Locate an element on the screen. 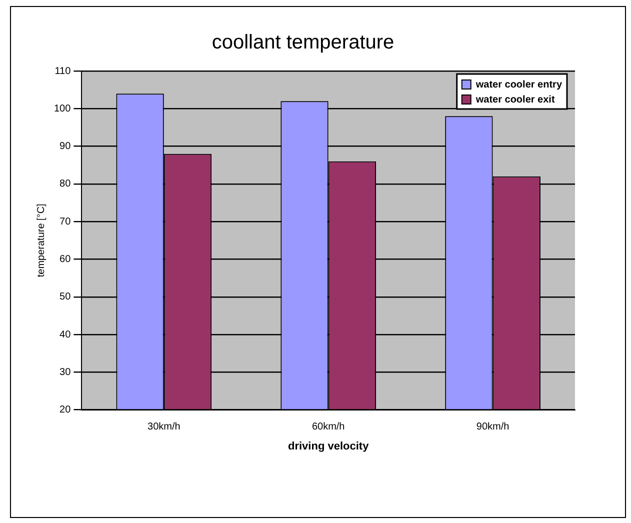 Image resolution: width=631 pixels, height=523 pixels. y-tick-label: 90 is located at coordinates (66, 146).